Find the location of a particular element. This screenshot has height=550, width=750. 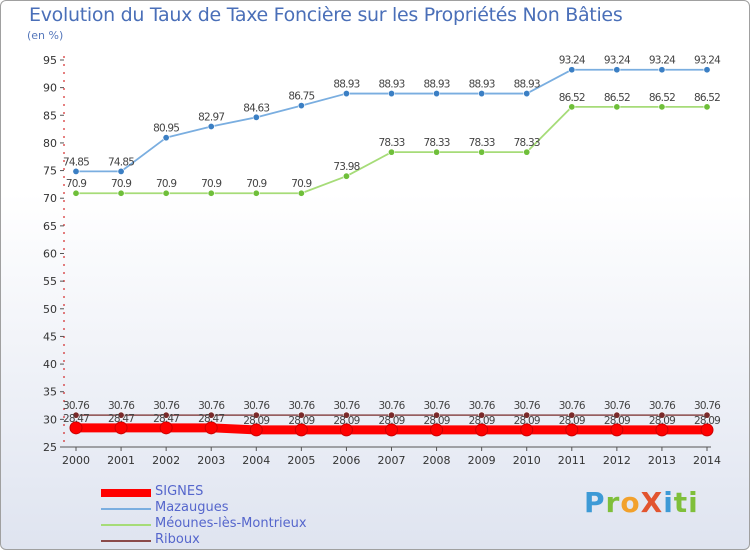

logo-letter: r is located at coordinates (613, 502).